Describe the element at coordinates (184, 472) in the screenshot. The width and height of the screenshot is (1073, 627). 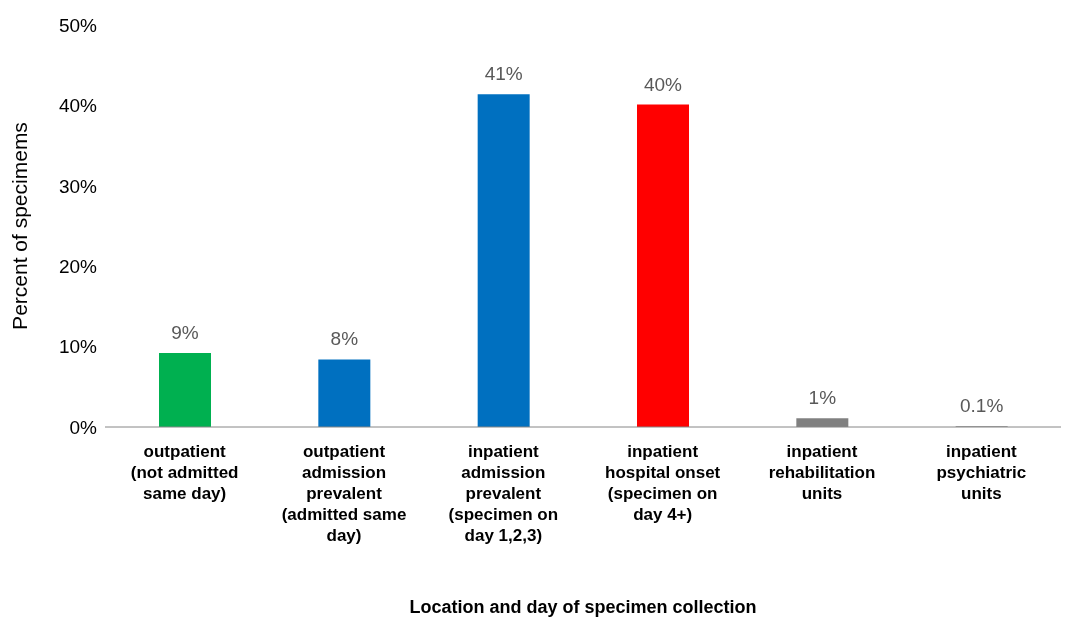
I see `x-tick-label: outpatient (not admitted same day)` at that location.